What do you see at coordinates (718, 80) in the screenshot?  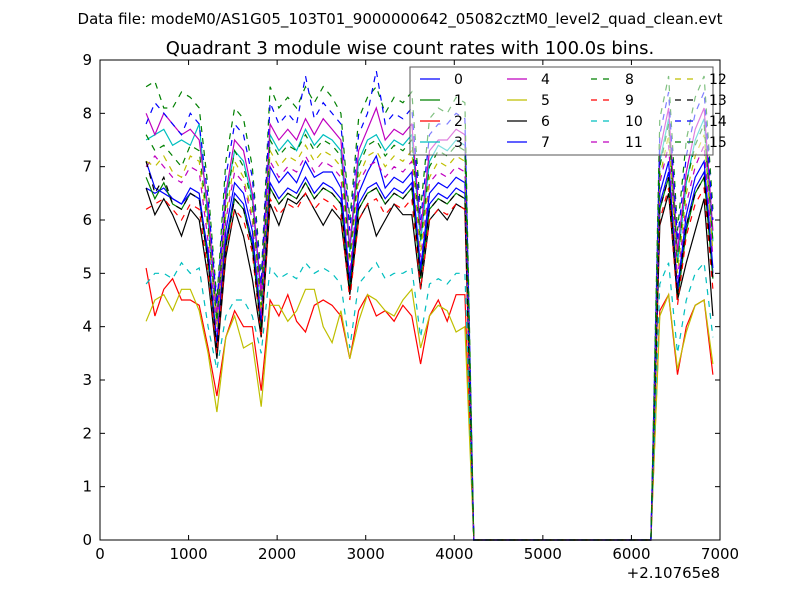 I see `legend-label: 12` at bounding box center [718, 80].